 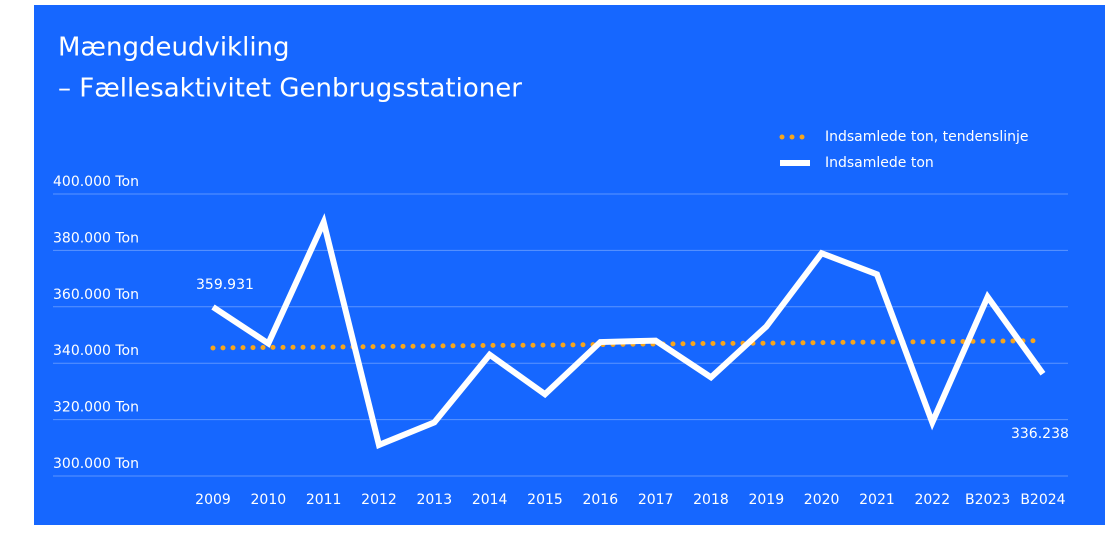 What do you see at coordinates (434, 500) in the screenshot?
I see `x-tick-label: 2013` at bounding box center [434, 500].